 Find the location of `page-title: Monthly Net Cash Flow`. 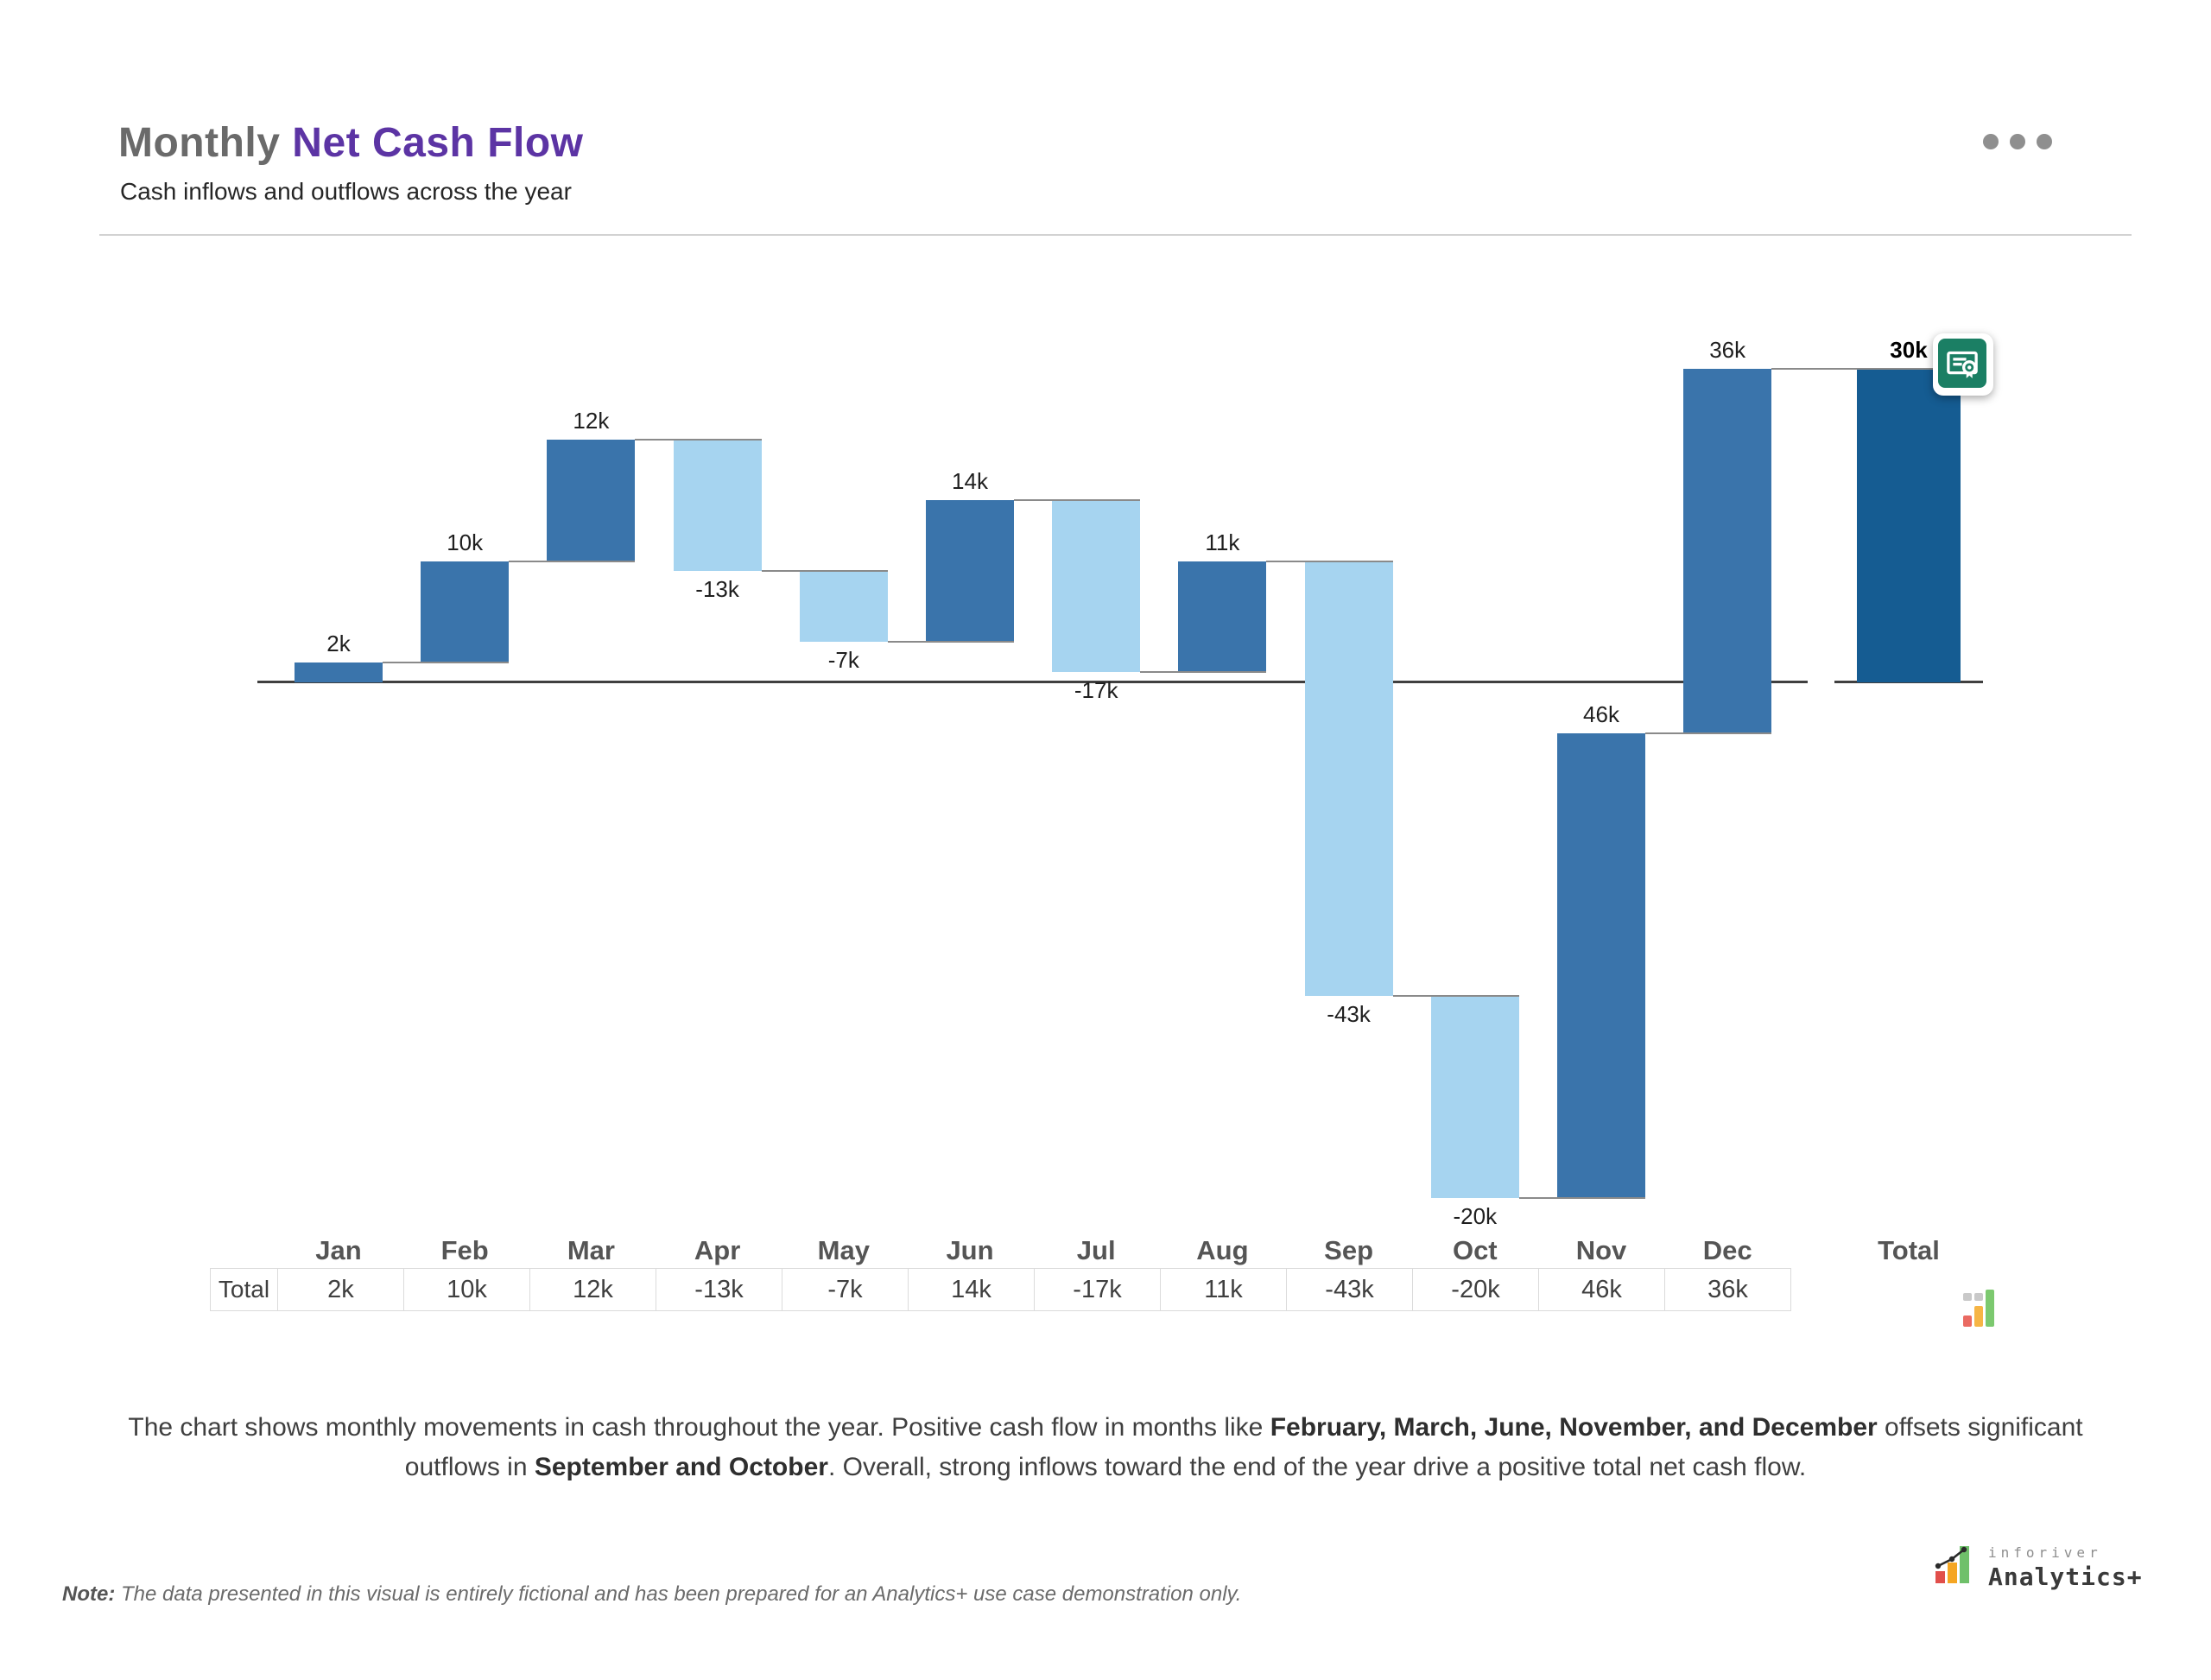

page-title: Monthly Net Cash Flow is located at coordinates (351, 143).